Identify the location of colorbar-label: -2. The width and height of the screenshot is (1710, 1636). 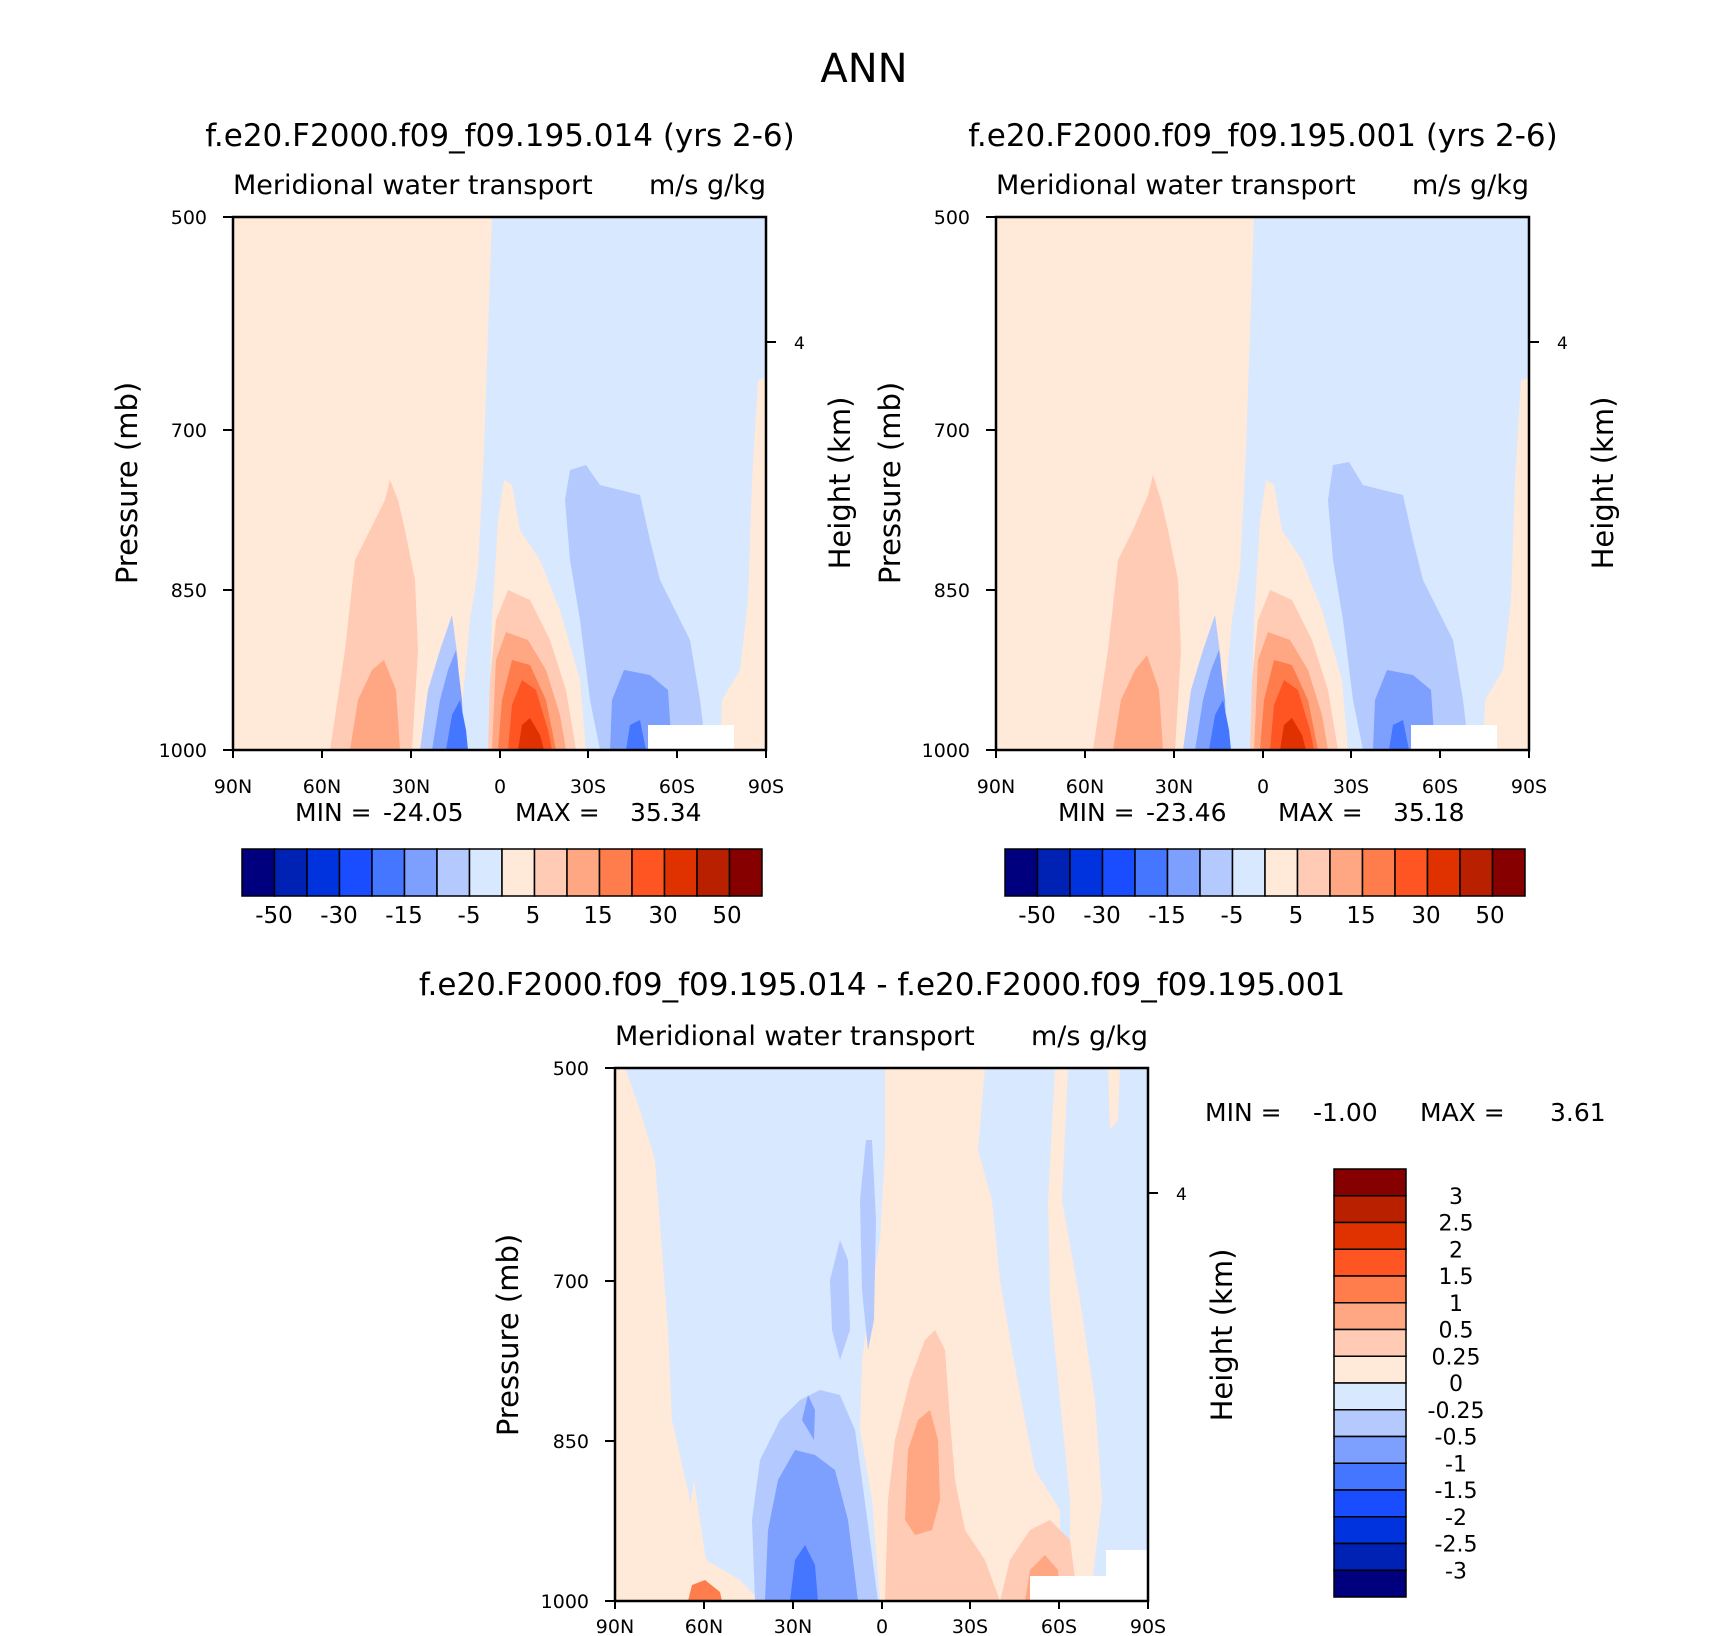
(1456, 1518).